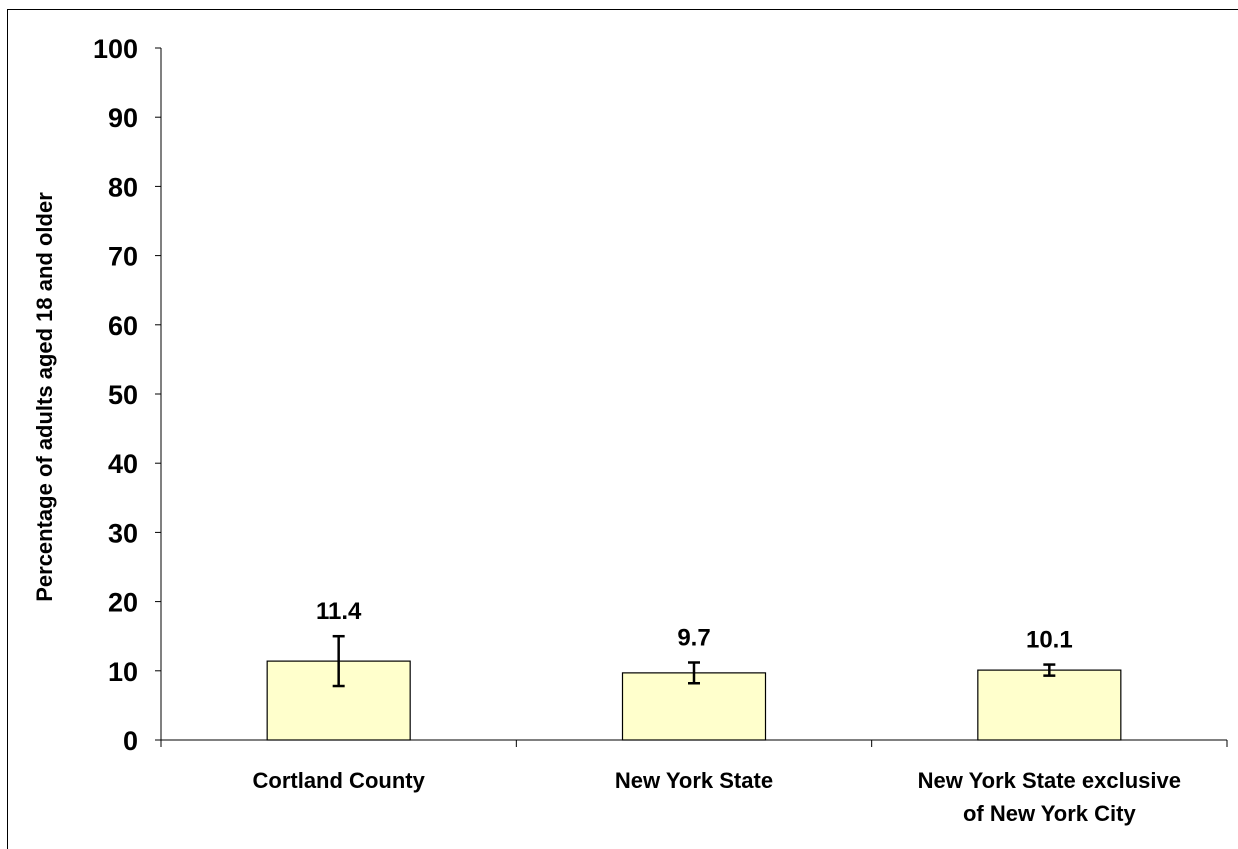 This screenshot has width=1238, height=849. I want to click on error-bars, so click(694, 661).